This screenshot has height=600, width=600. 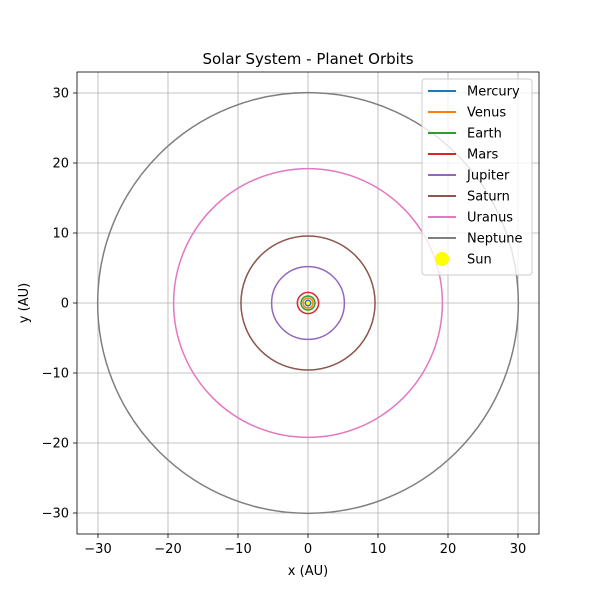 I want to click on sun-marker, so click(x=308, y=303).